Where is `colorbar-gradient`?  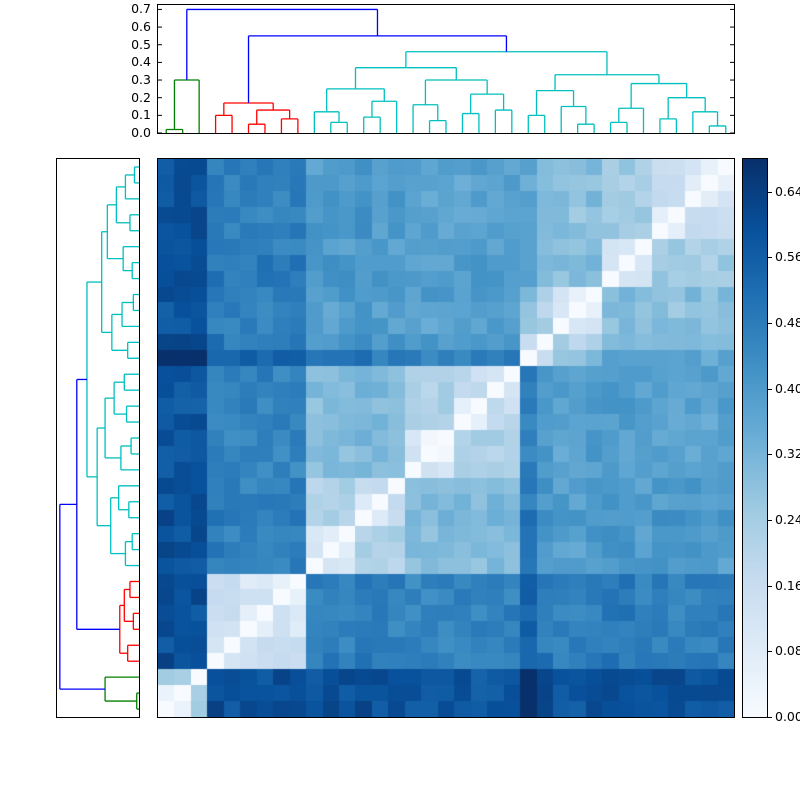 colorbar-gradient is located at coordinates (755, 438).